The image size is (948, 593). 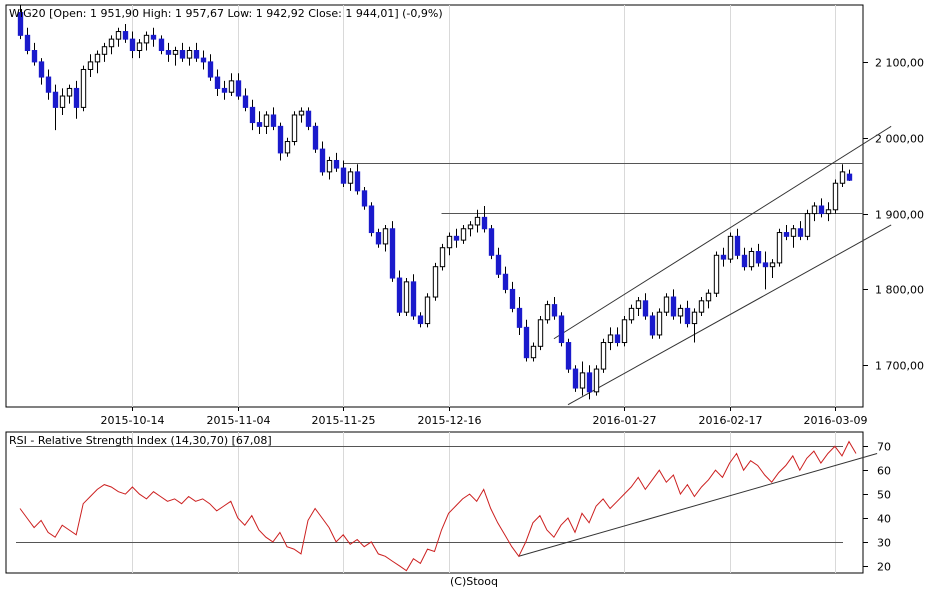 What do you see at coordinates (884, 447) in the screenshot?
I see `rsi-y-tick-label: 70` at bounding box center [884, 447].